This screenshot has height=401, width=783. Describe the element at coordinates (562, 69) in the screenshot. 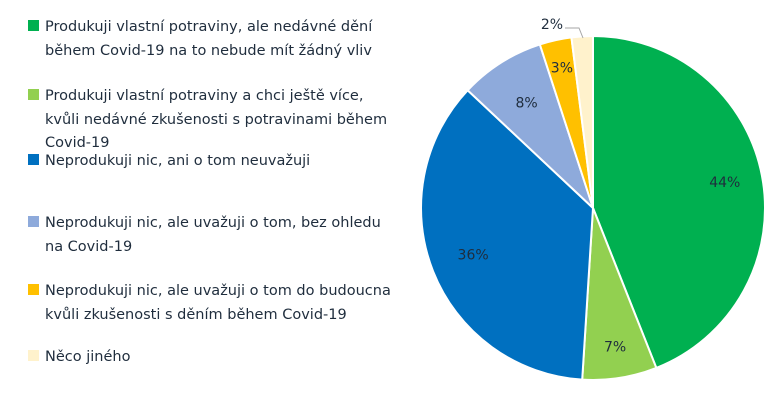

I see `slice-label: 3%` at that location.